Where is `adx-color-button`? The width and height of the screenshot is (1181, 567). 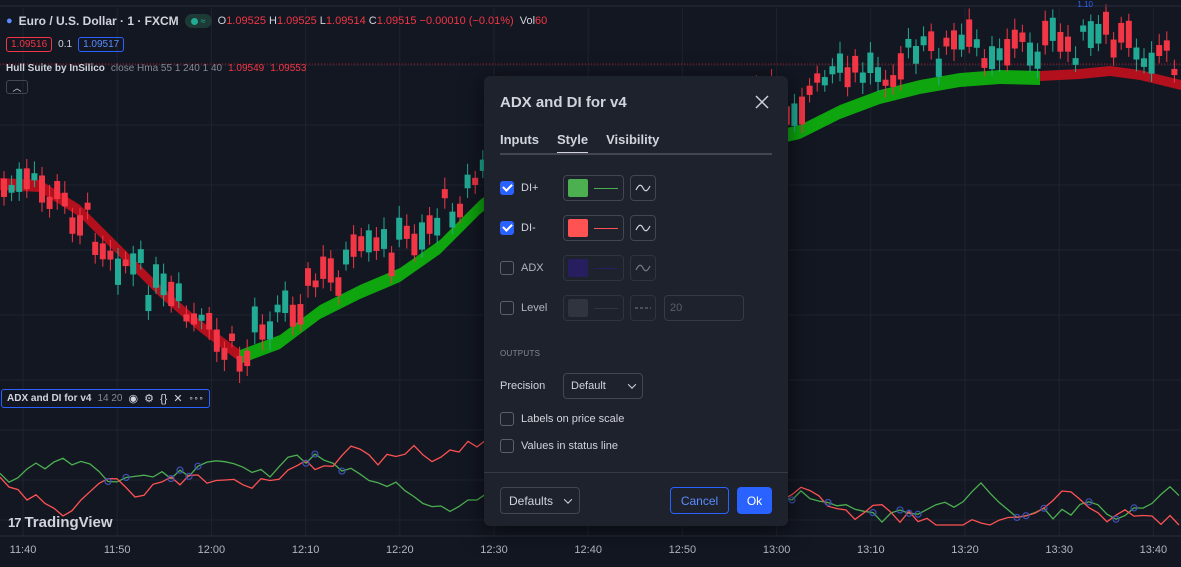 adx-color-button is located at coordinates (593, 268).